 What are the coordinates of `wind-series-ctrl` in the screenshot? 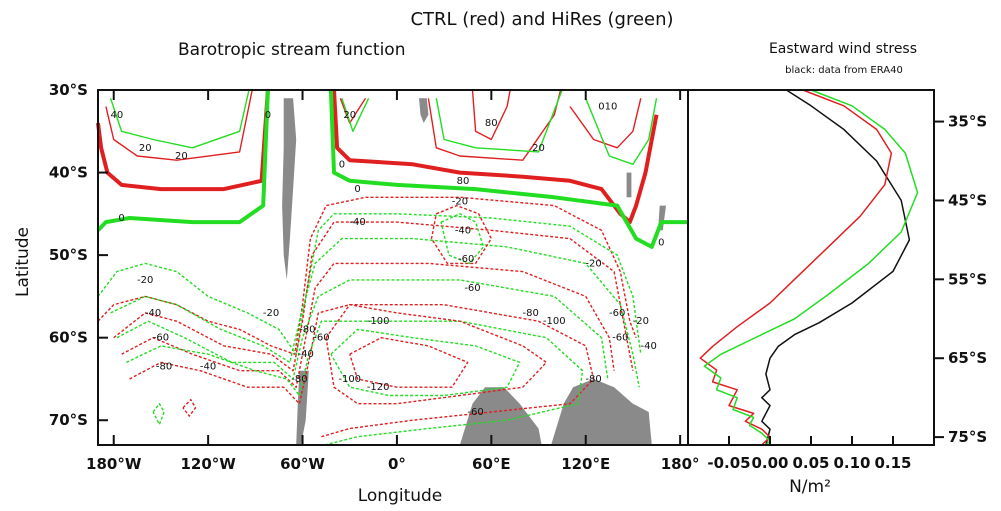 It's located at (796, 267).